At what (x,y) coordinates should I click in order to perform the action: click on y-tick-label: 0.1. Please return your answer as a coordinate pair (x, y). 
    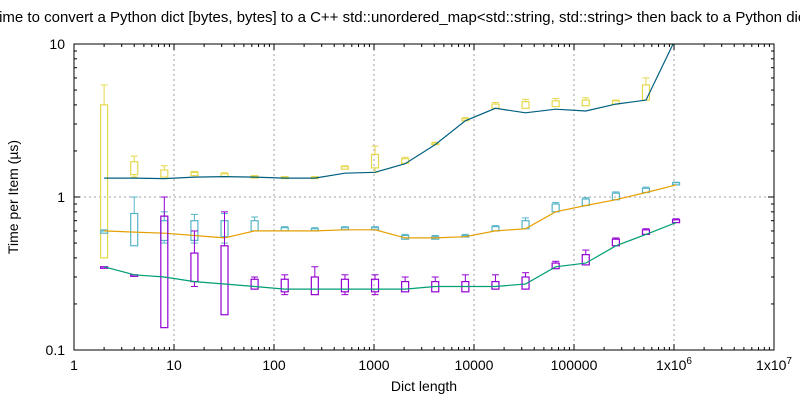
    Looking at the image, I should click on (56, 350).